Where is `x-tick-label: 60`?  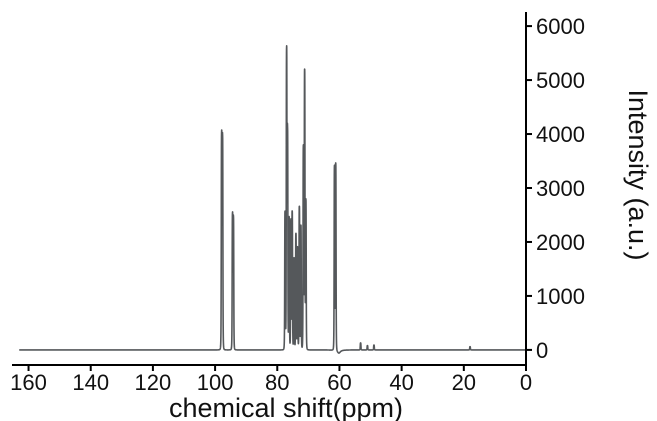 x-tick-label: 60 is located at coordinates (339, 382).